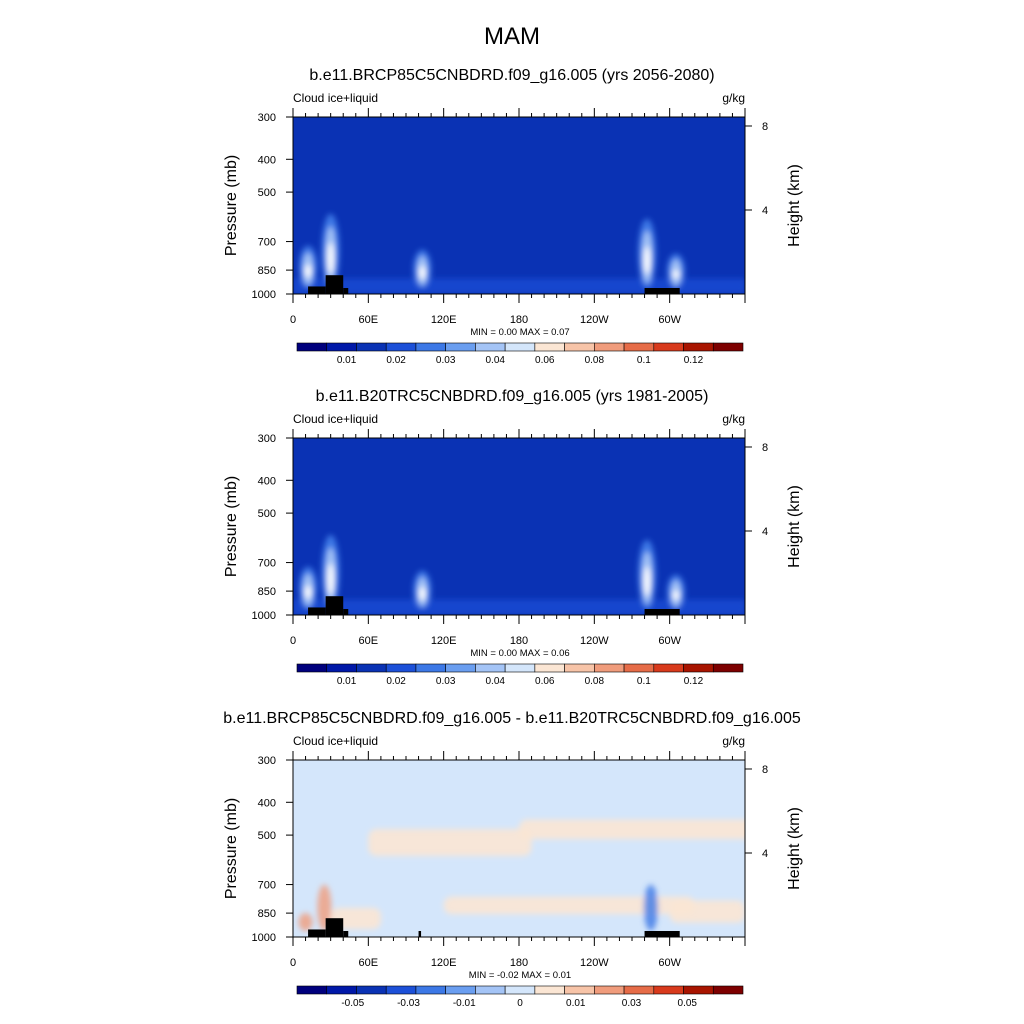 This screenshot has width=1024, height=1024. What do you see at coordinates (694, 360) in the screenshot?
I see `colorbar-label: 0.12` at bounding box center [694, 360].